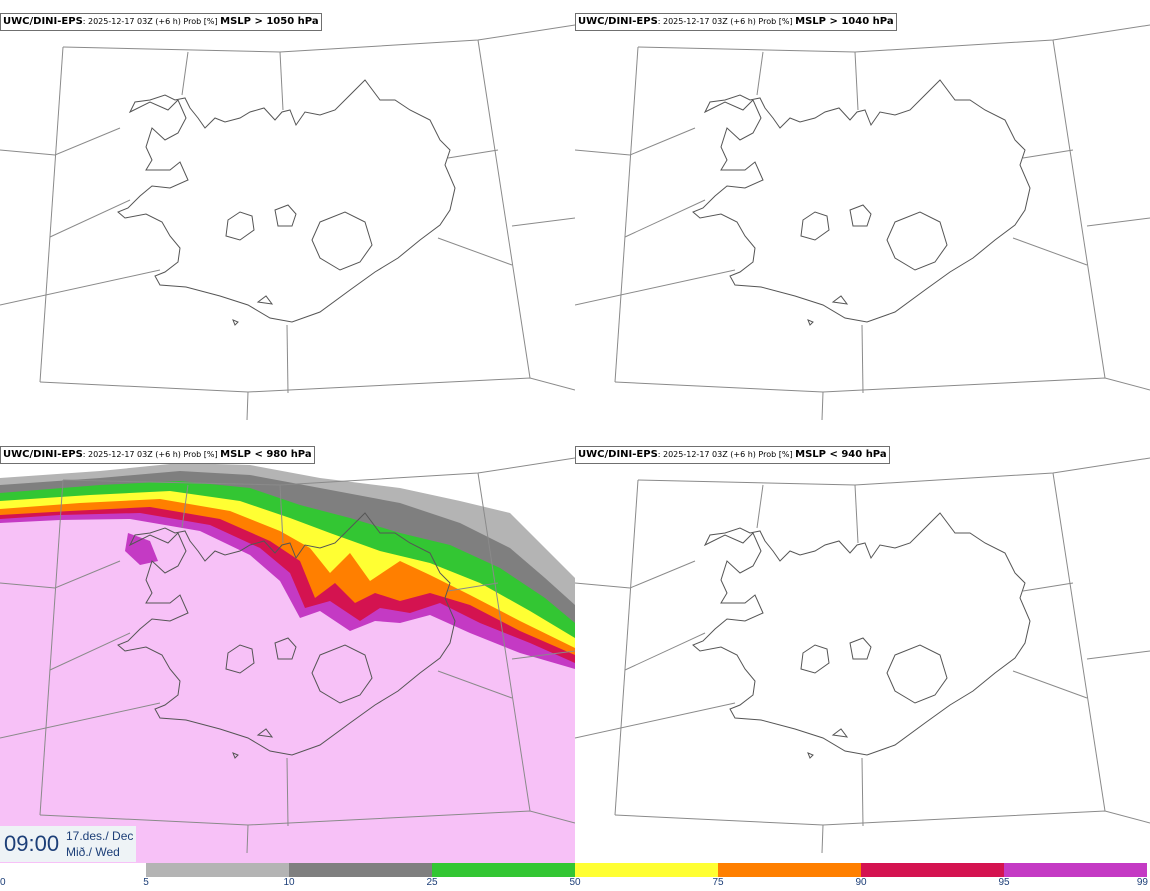 This screenshot has height=891, width=1150. What do you see at coordinates (93, 852) in the screenshot?
I see `valid-weekday: Mið./ Wed` at bounding box center [93, 852].